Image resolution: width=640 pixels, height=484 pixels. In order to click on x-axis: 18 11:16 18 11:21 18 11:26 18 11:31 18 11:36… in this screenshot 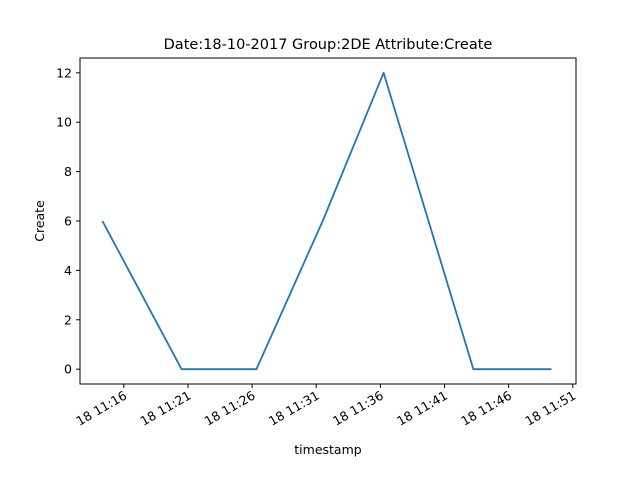, I will do `click(325, 406)`.